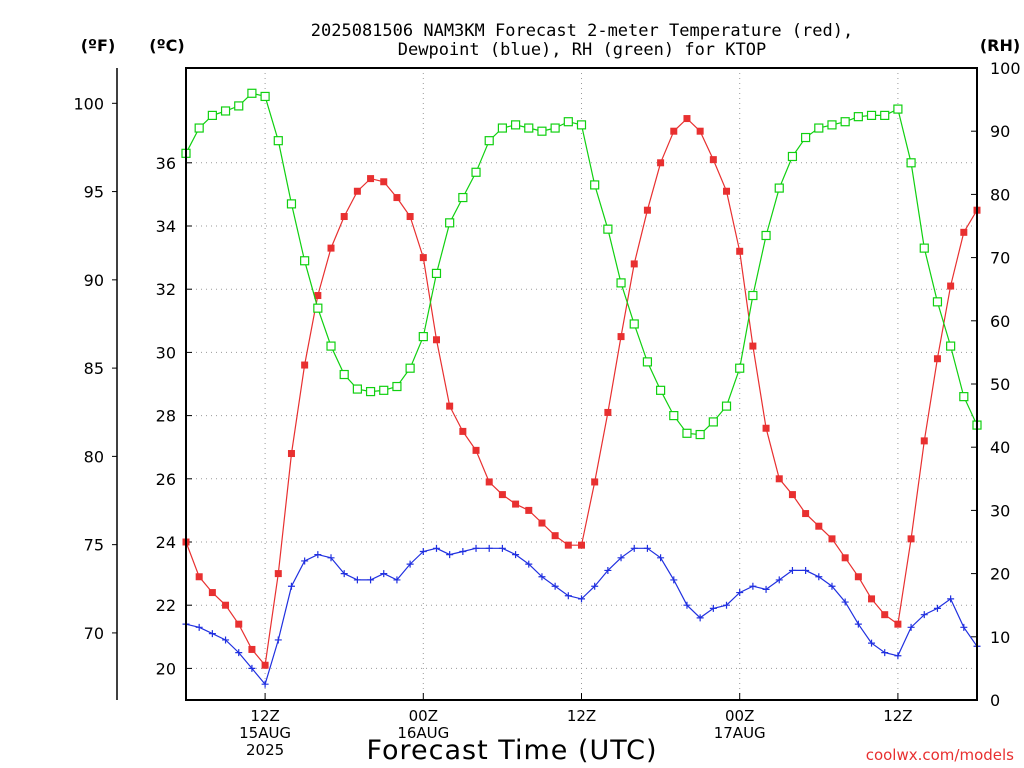 This screenshot has width=1024, height=768. I want to click on fahrenheit-axis: 70 75 80 85 90 95 100, so click(95, 384).